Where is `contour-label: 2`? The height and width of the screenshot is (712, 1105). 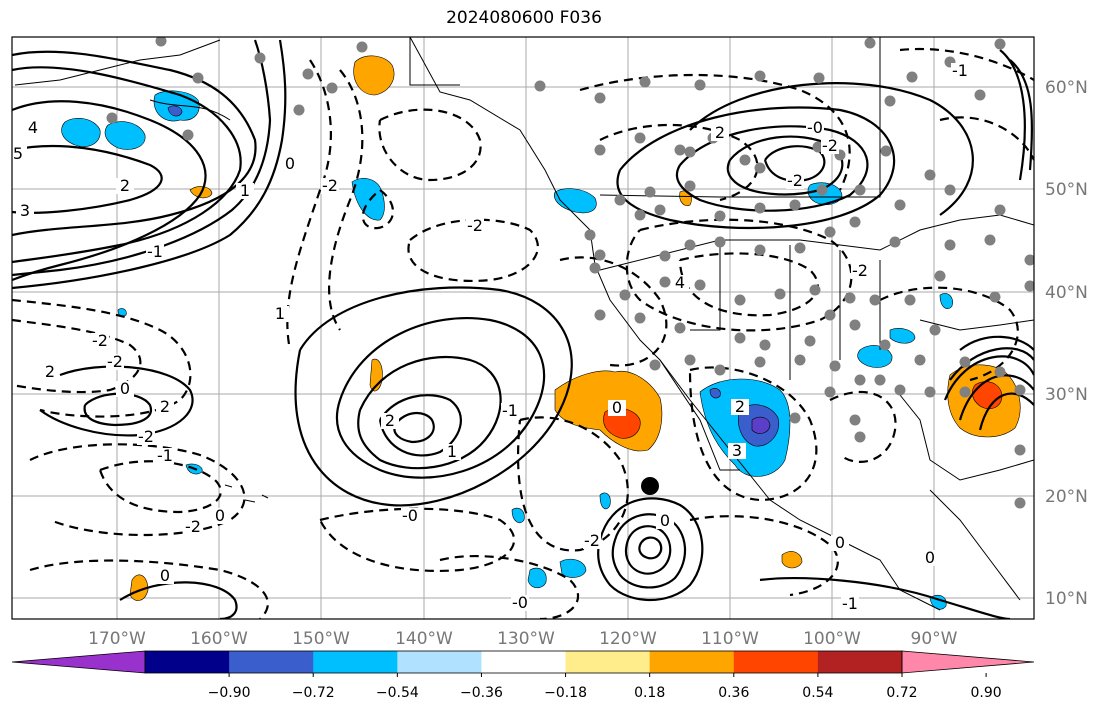
contour-label: 2 is located at coordinates (50, 371).